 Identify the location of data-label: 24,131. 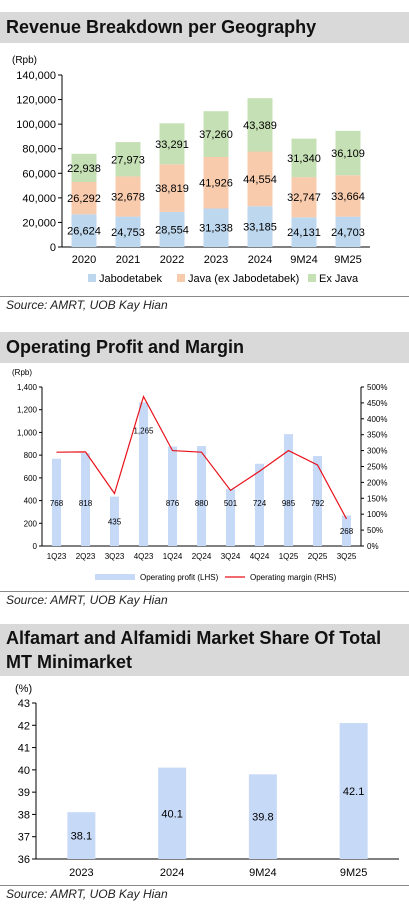
(304, 233).